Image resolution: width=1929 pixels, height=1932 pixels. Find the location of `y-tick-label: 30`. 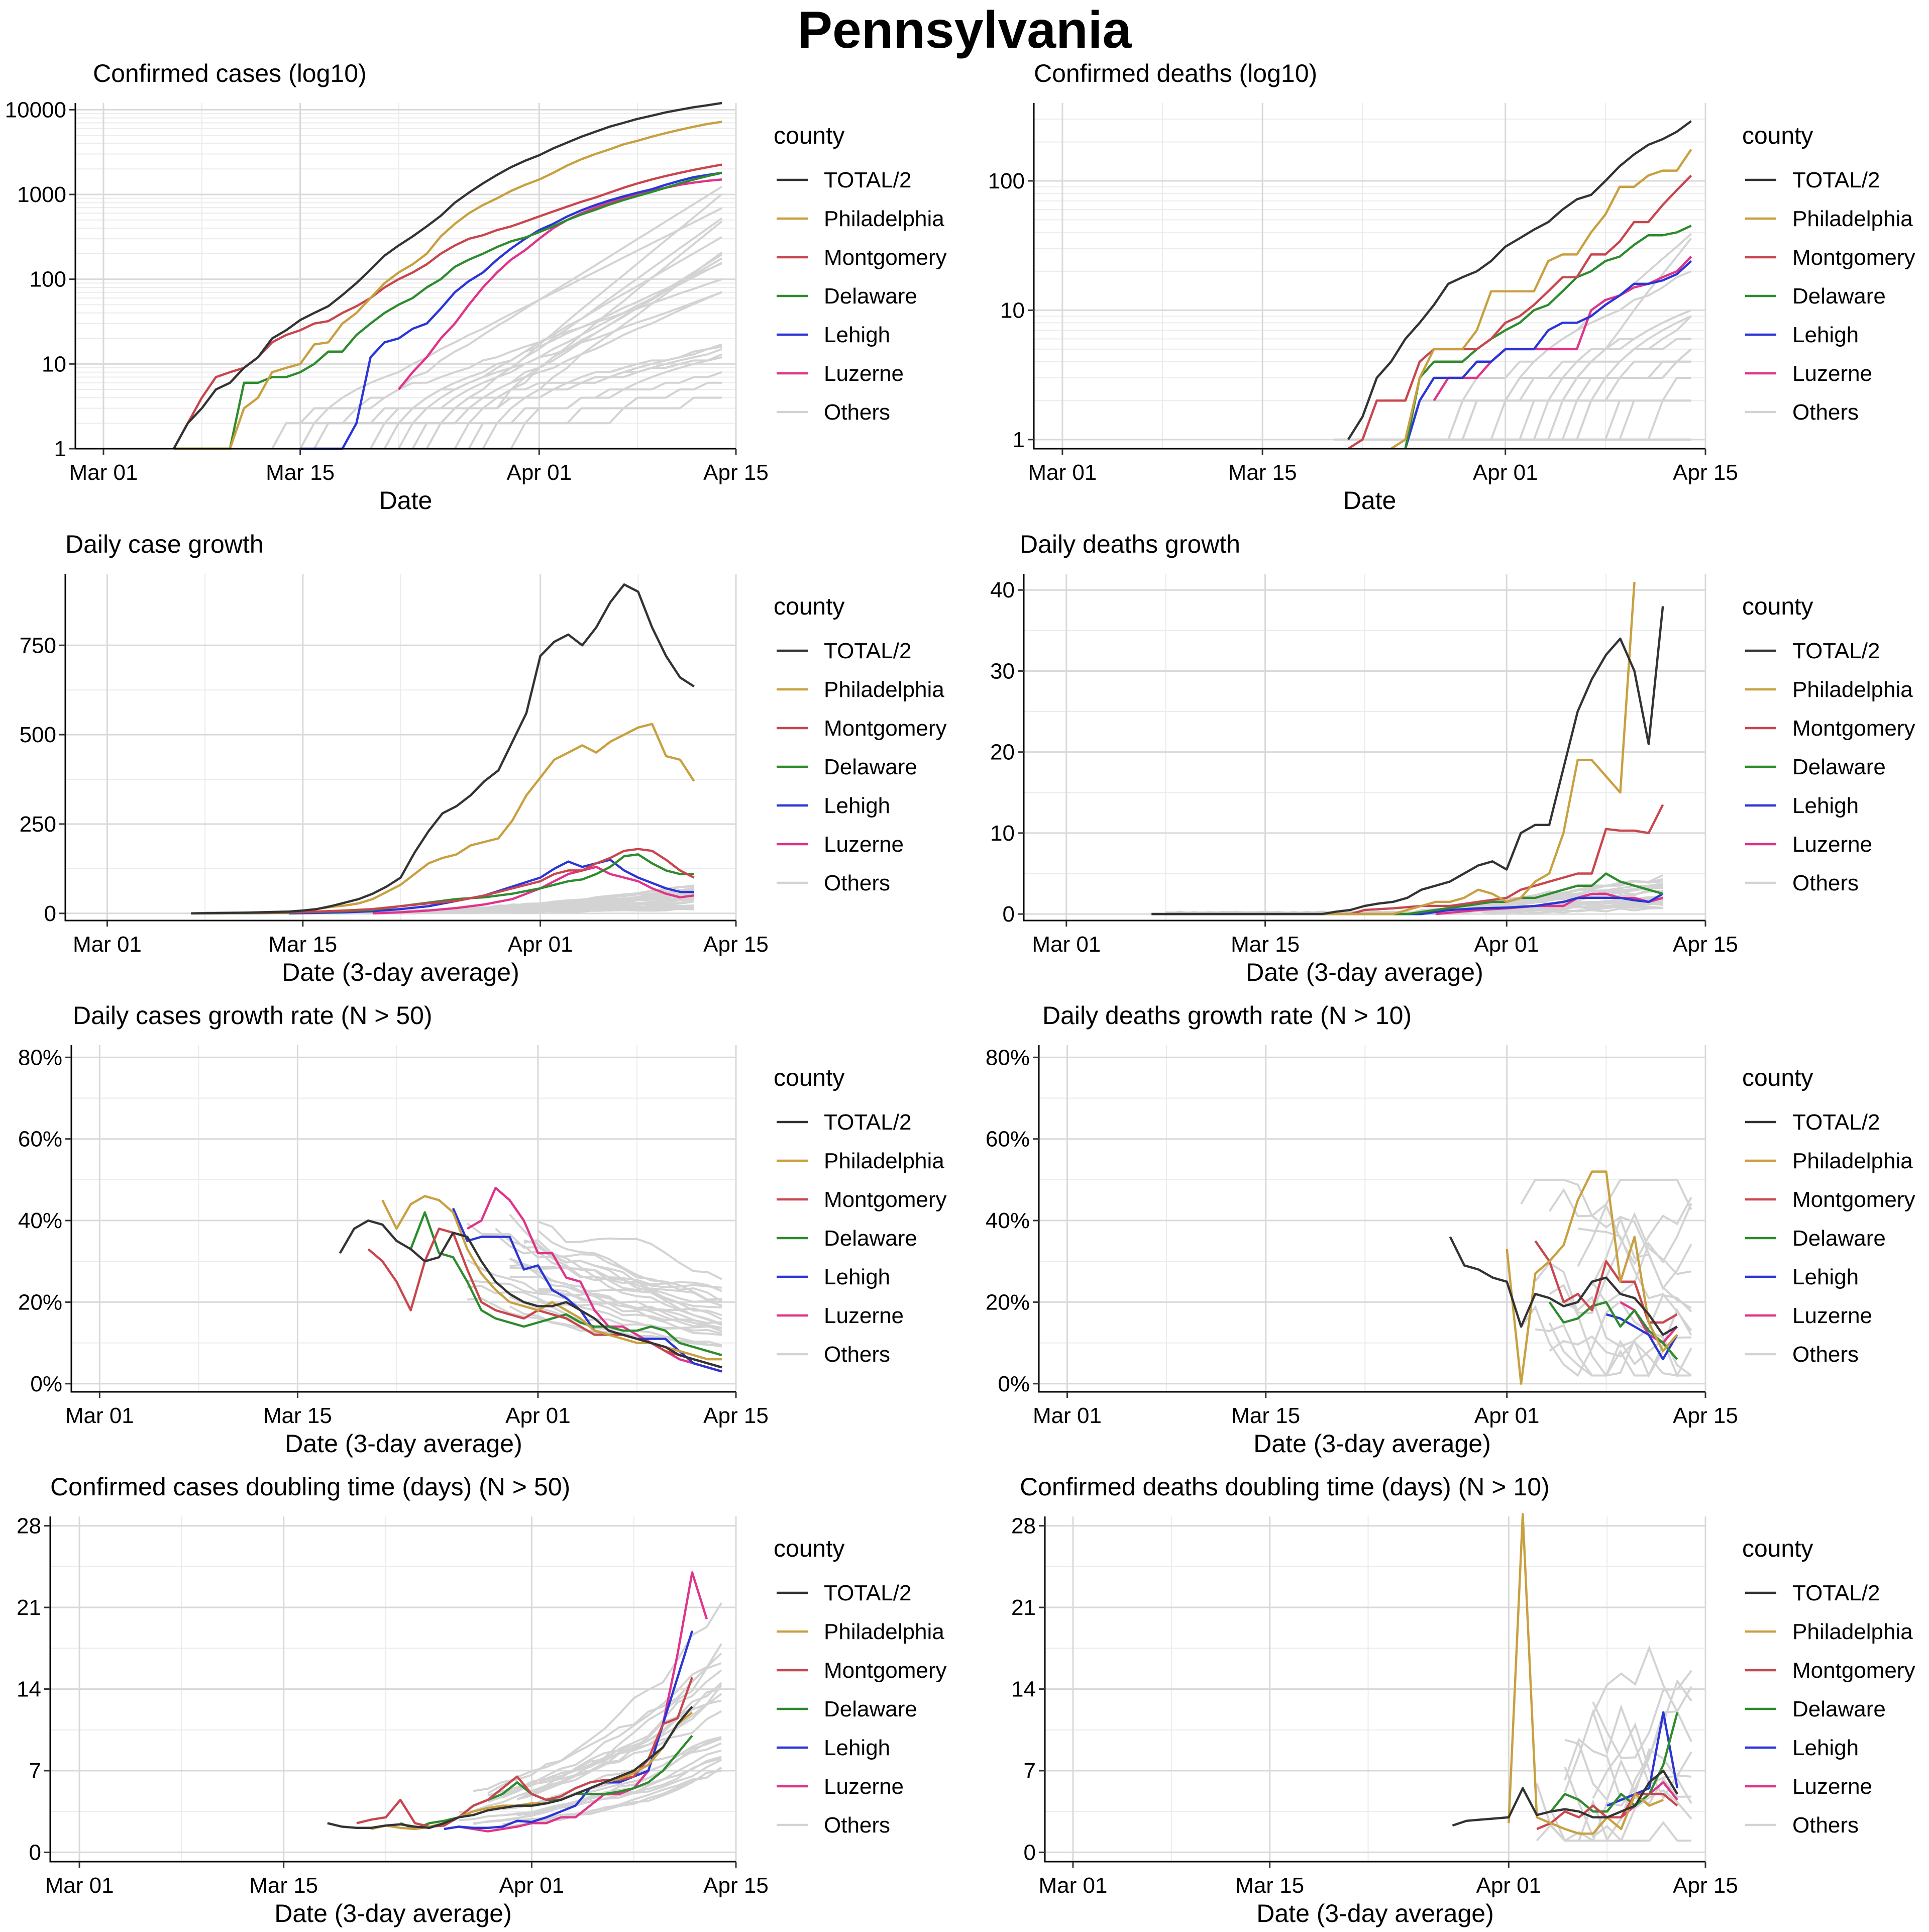

y-tick-label: 30 is located at coordinates (1003, 671).